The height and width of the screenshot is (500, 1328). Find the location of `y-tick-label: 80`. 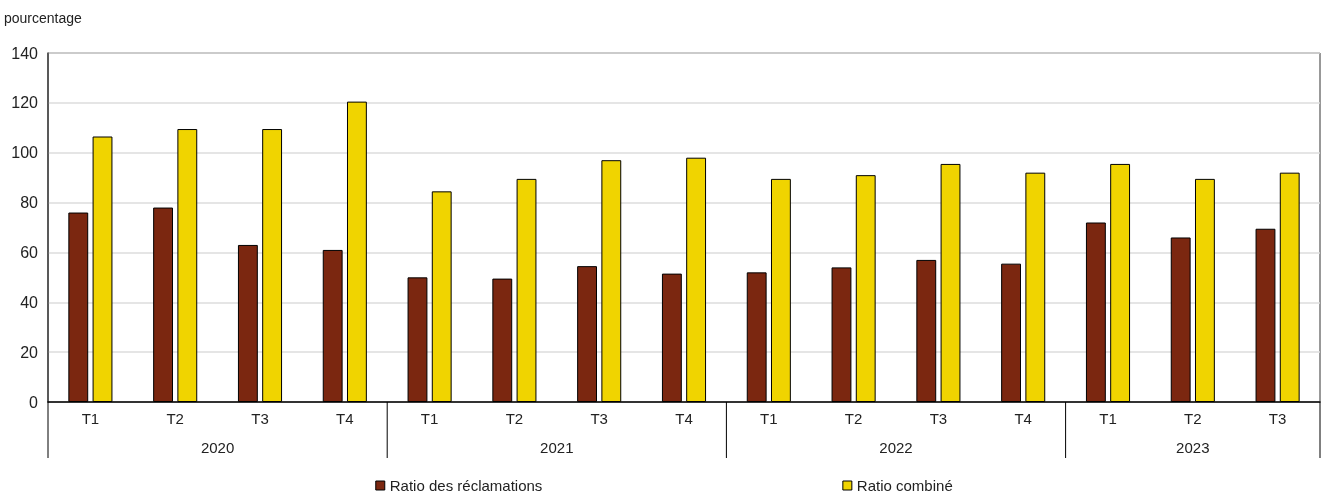

y-tick-label: 80 is located at coordinates (29, 203).